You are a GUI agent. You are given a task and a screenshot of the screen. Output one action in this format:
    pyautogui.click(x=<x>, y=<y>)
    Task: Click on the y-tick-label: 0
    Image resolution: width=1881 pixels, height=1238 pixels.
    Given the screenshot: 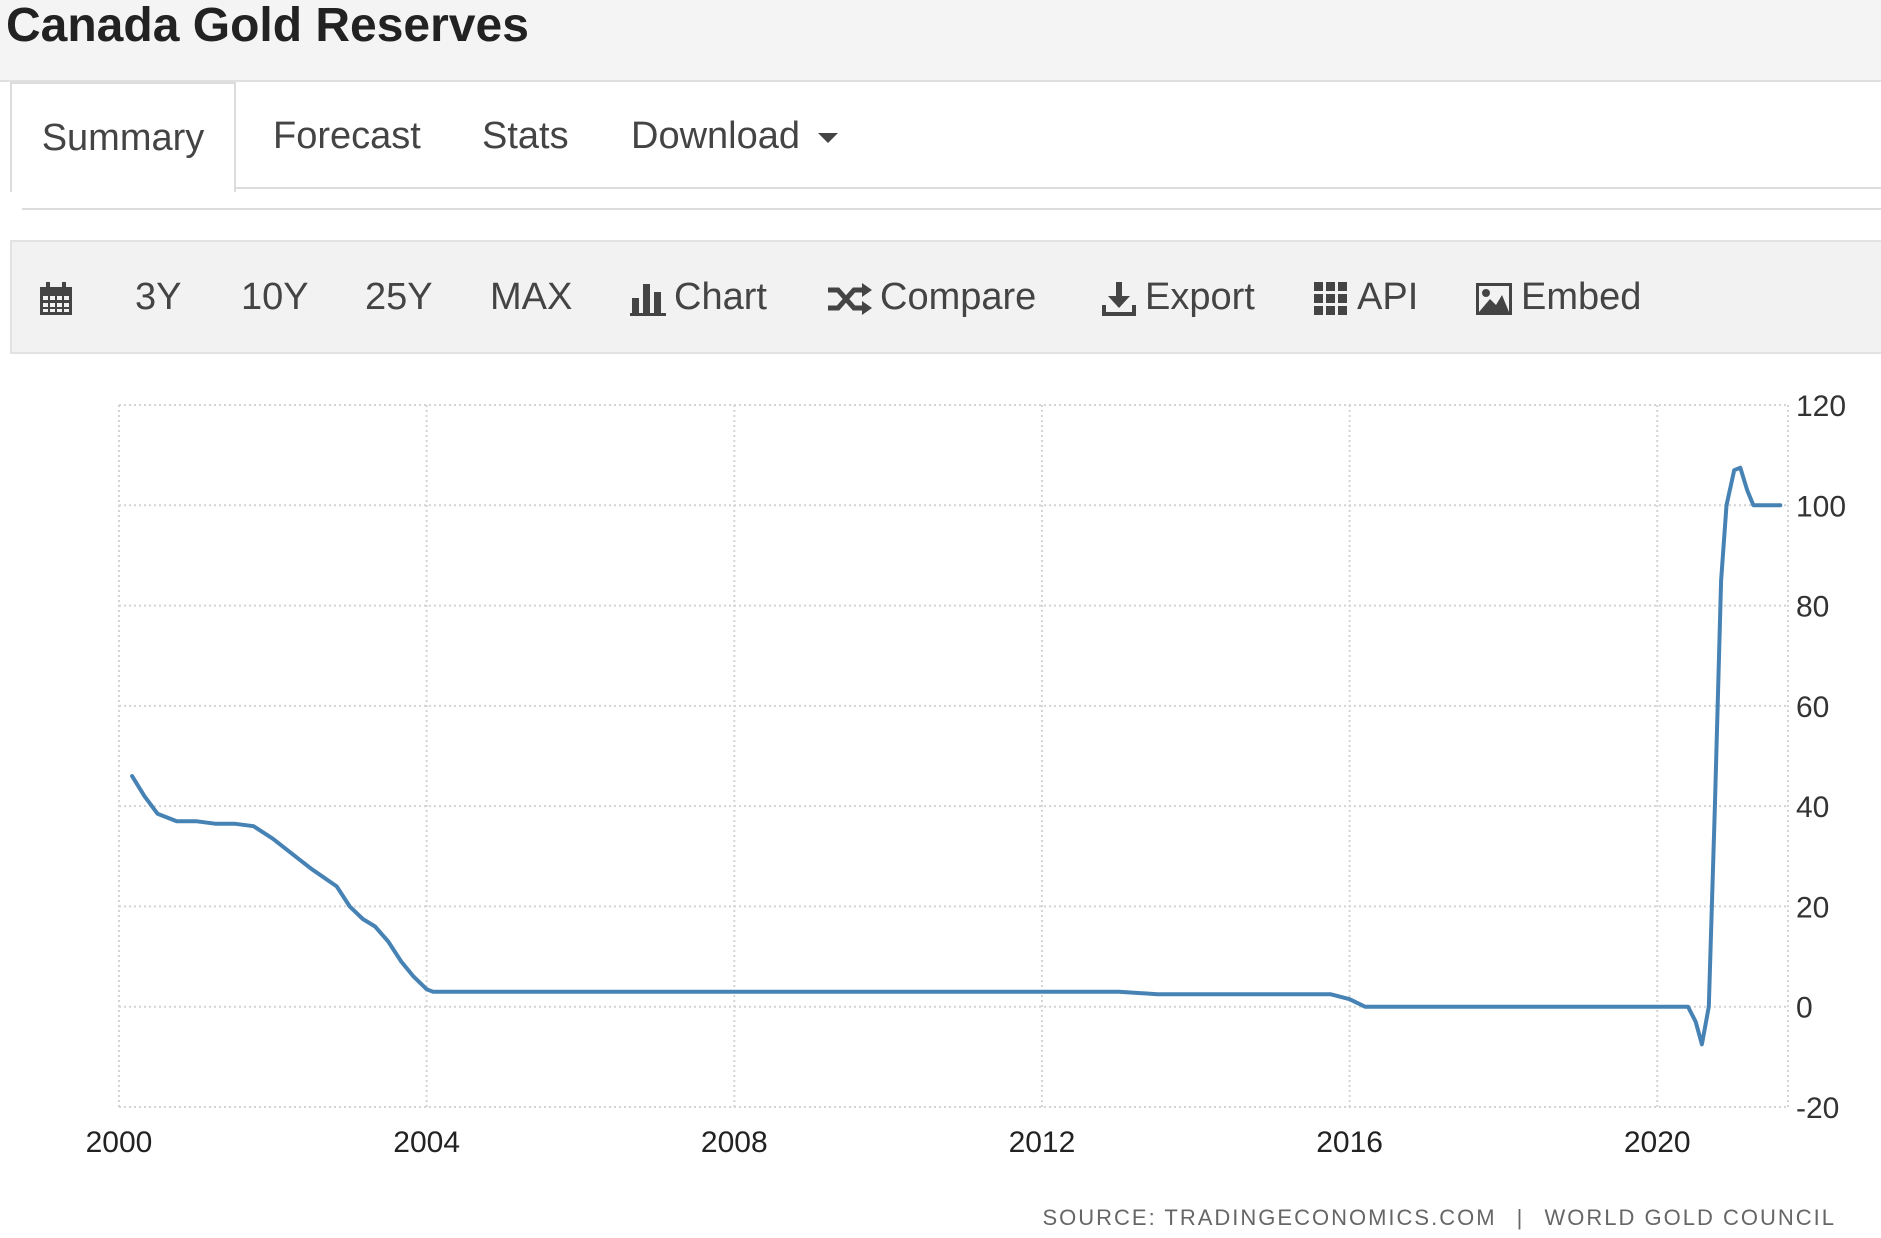 What is the action you would take?
    pyautogui.click(x=1804, y=1008)
    